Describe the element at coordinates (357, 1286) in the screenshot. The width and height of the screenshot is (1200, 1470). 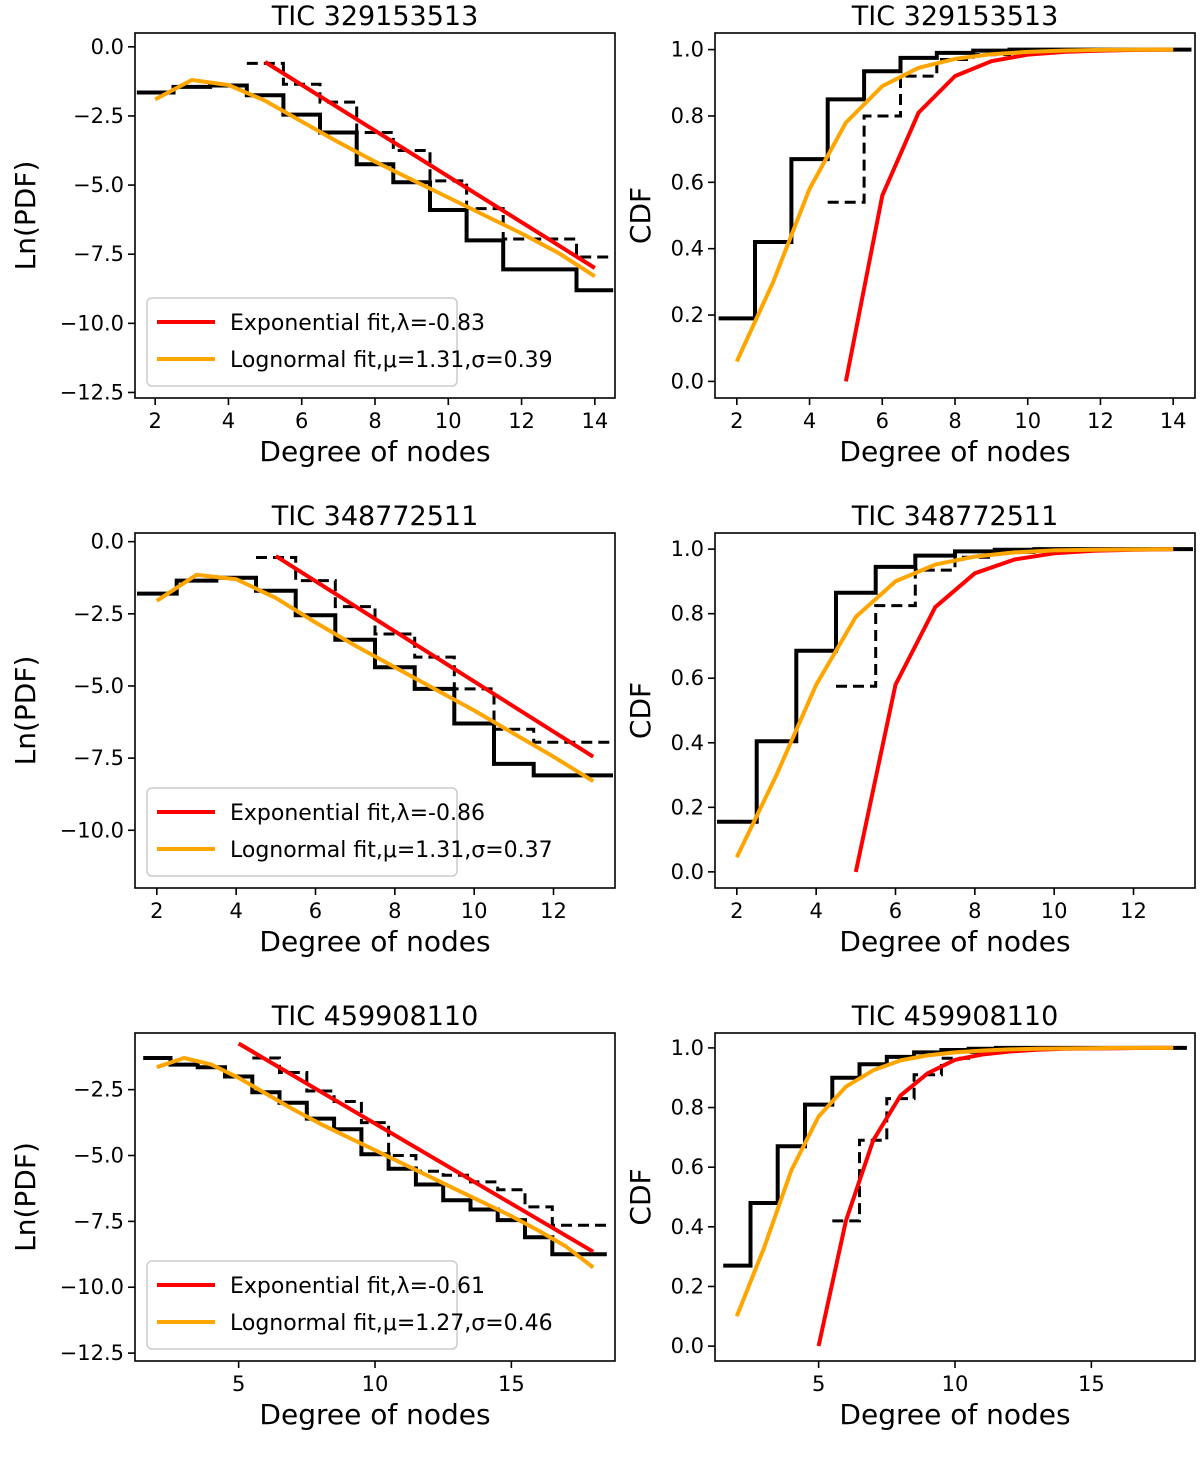
I see `legend-label: Exponential fit,λ=-0.61` at that location.